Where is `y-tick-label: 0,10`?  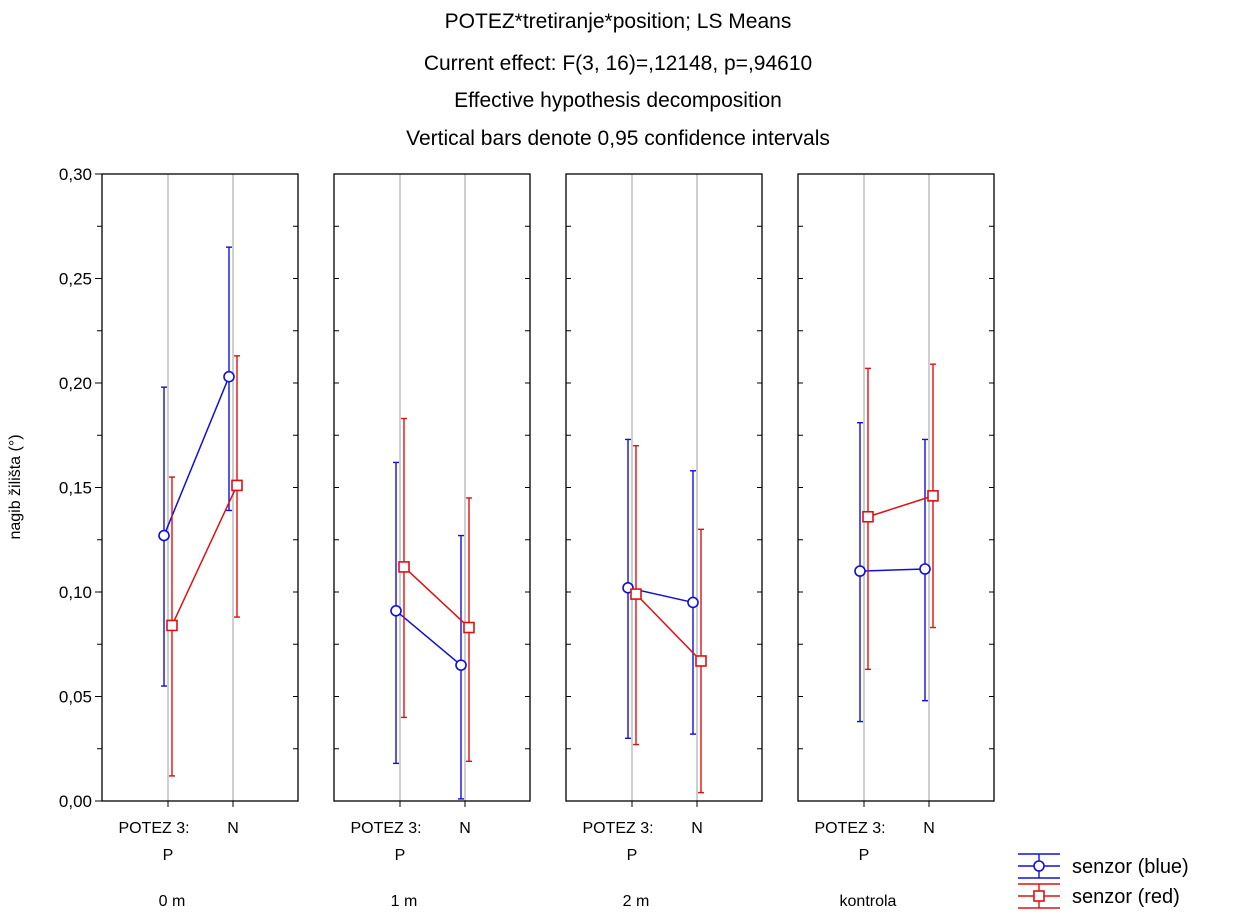 y-tick-label: 0,10 is located at coordinates (75, 592).